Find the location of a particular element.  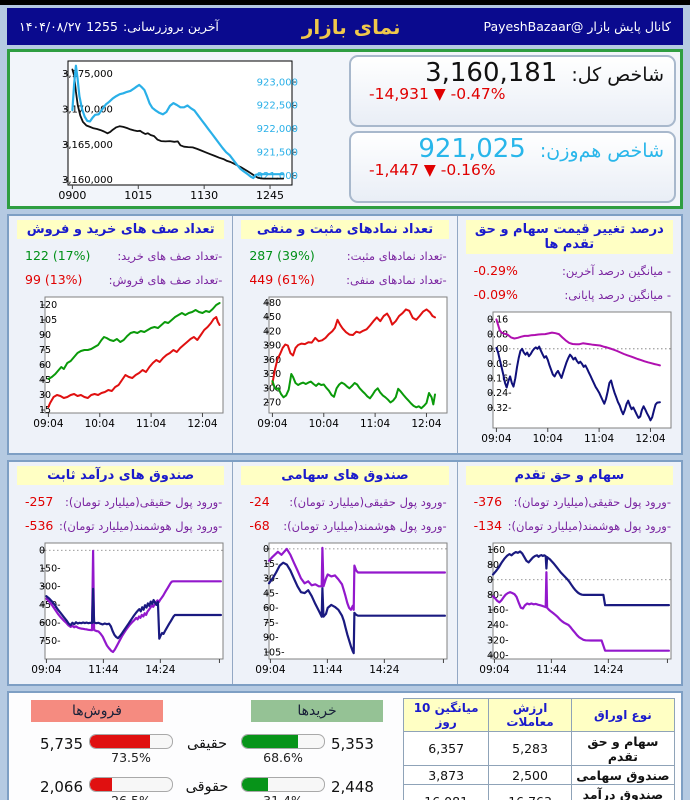

svg-text: 0900 is located at coordinates (72, 195).